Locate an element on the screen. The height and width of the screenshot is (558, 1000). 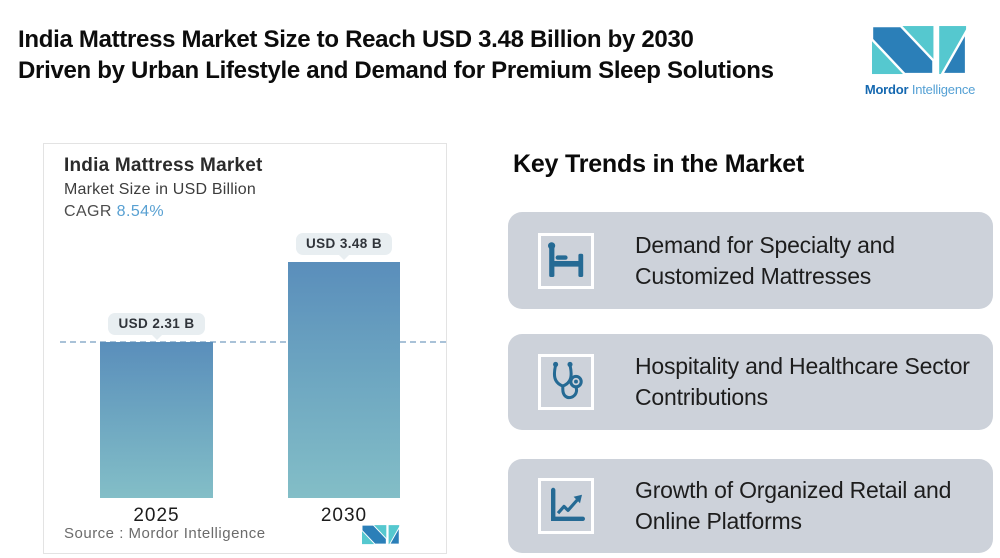
cagr-value: 8.54% is located at coordinates (140, 211).